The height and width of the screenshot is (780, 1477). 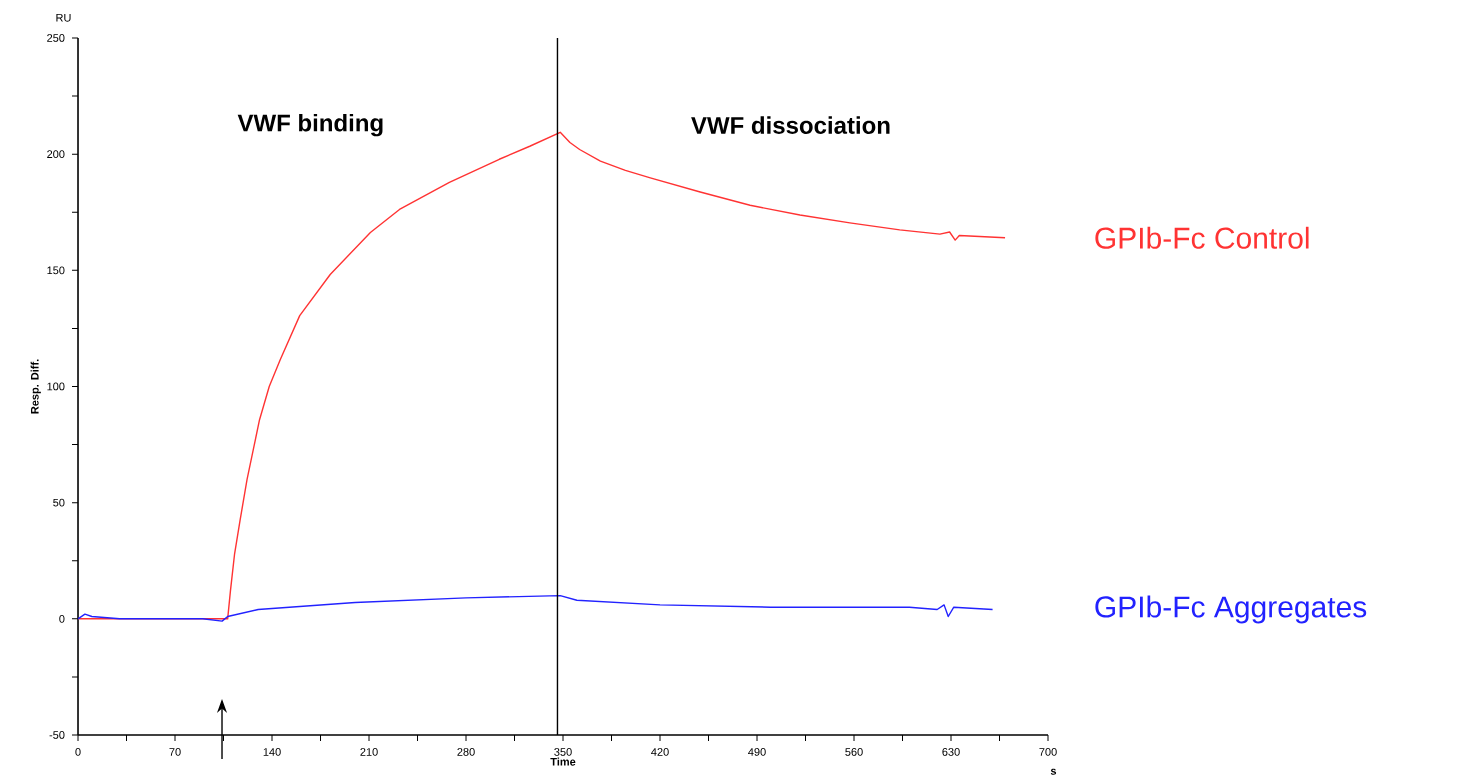 I want to click on x-tick-label: 0, so click(x=78, y=752).